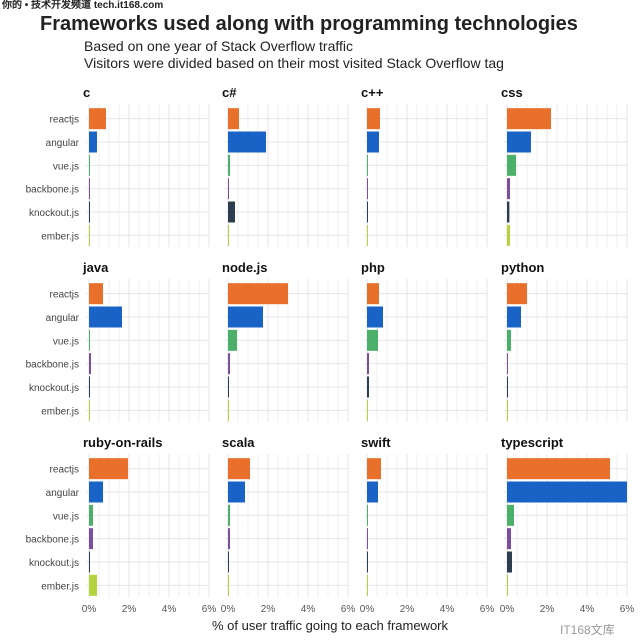 The width and height of the screenshot is (640, 640). I want to click on bar-c#-ember.js, so click(228, 235).